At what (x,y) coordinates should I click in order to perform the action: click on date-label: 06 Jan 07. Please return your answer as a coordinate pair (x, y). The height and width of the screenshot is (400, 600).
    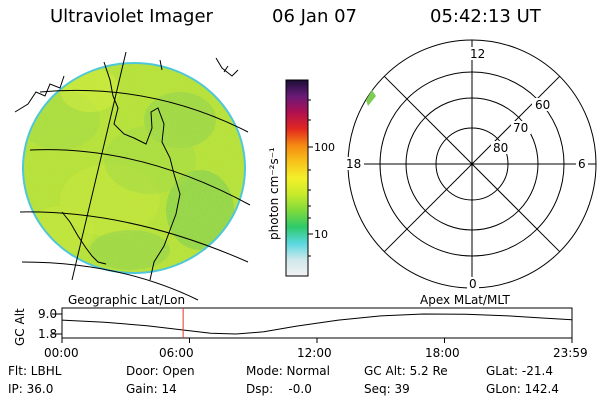
    Looking at the image, I should click on (314, 16).